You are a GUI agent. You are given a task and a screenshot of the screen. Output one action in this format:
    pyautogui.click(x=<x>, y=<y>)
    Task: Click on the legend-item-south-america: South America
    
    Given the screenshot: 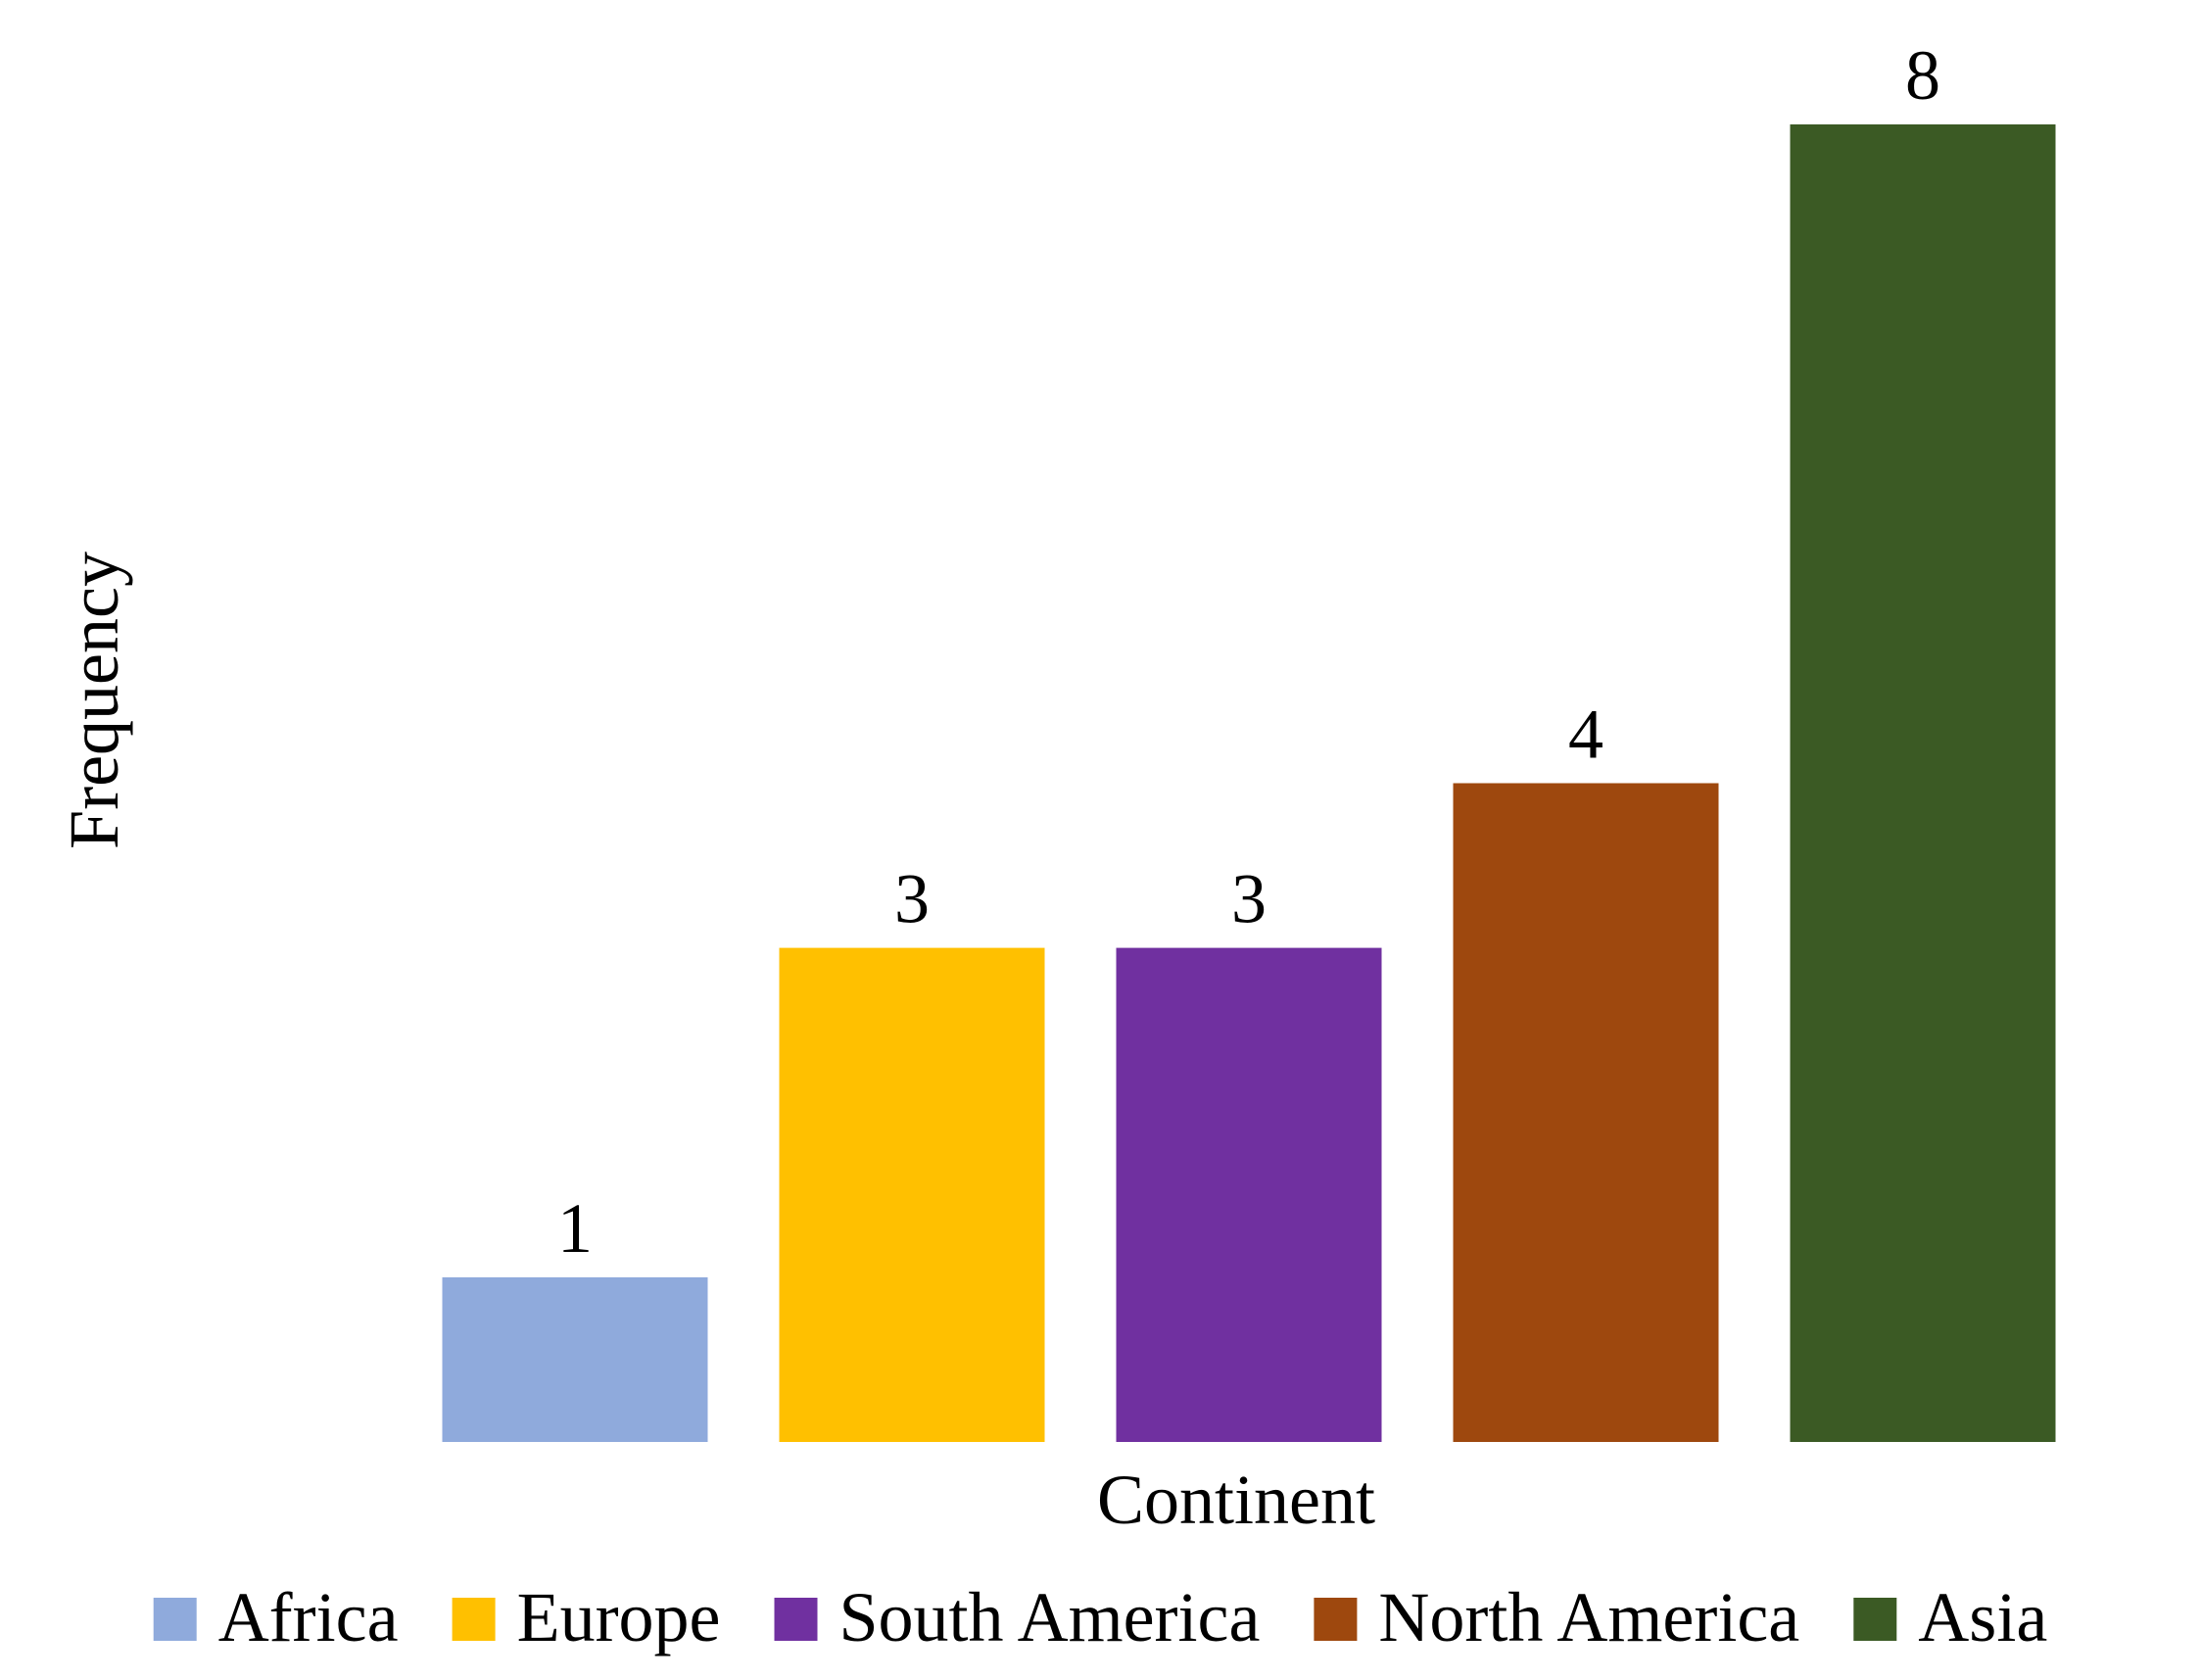 What is the action you would take?
    pyautogui.click(x=1017, y=1617)
    